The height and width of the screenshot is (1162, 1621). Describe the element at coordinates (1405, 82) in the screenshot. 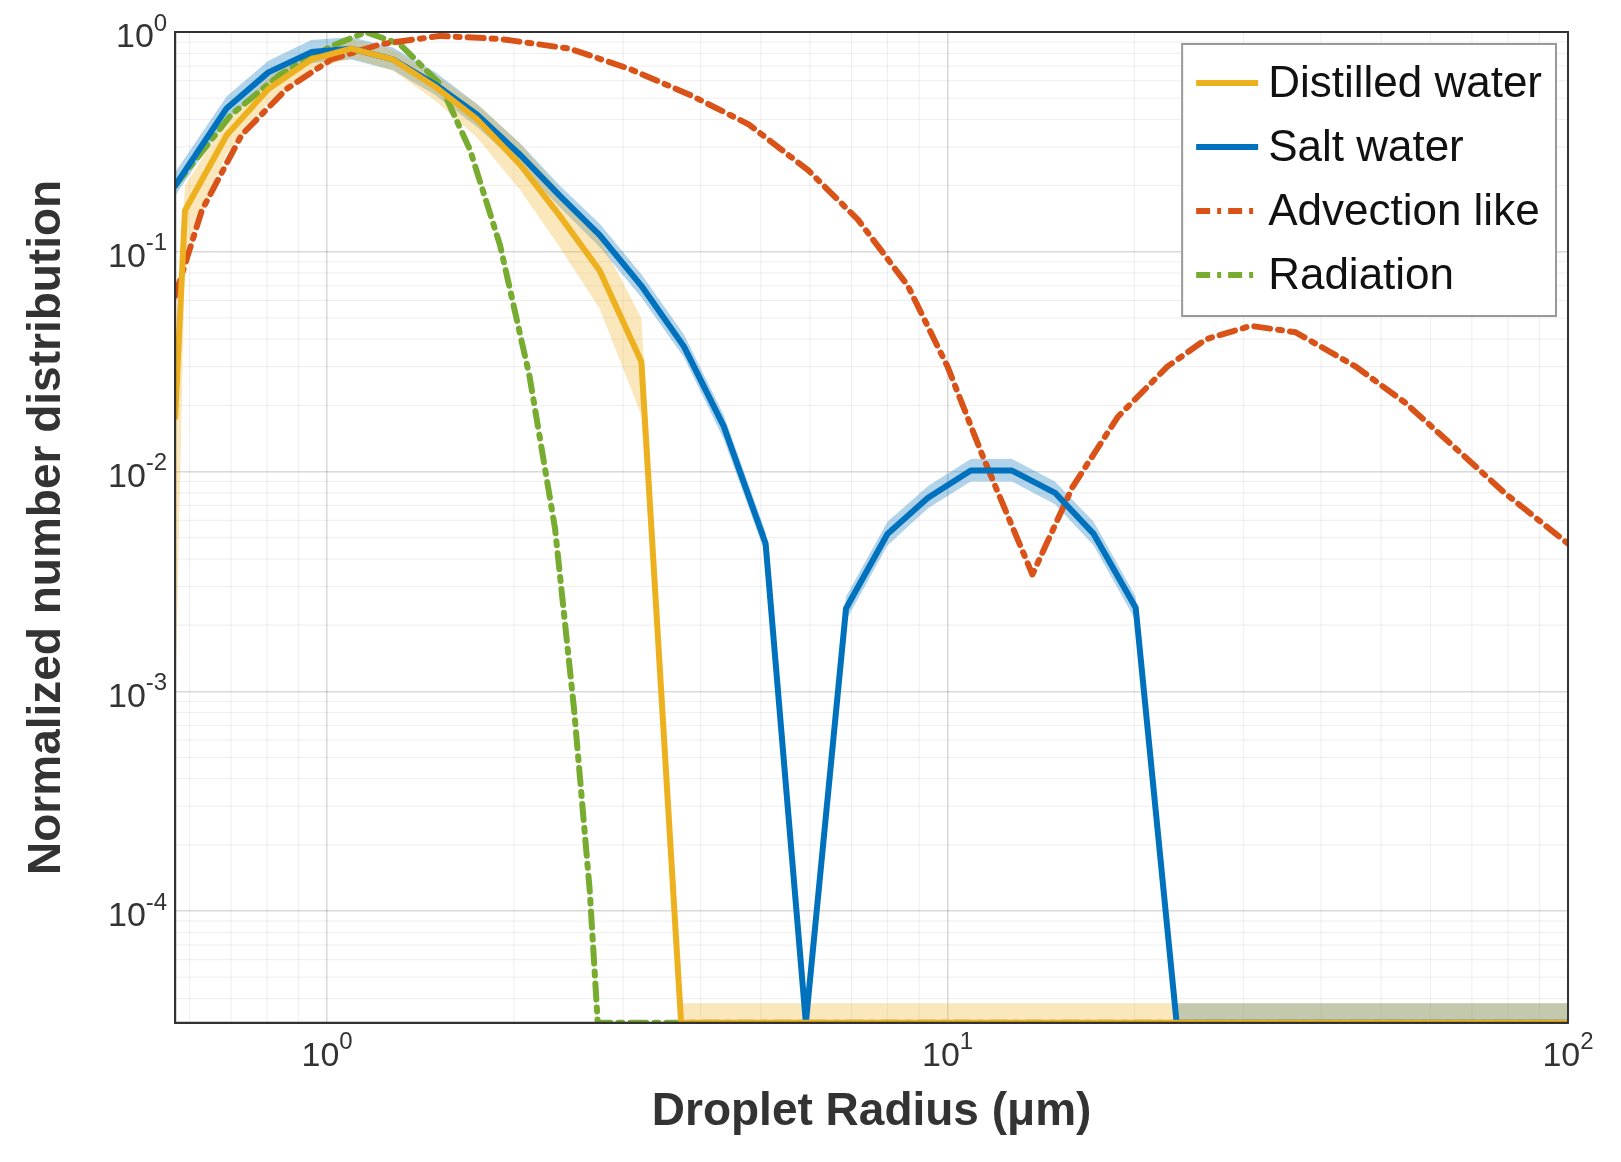

I see `legend-label: Distilled water` at that location.